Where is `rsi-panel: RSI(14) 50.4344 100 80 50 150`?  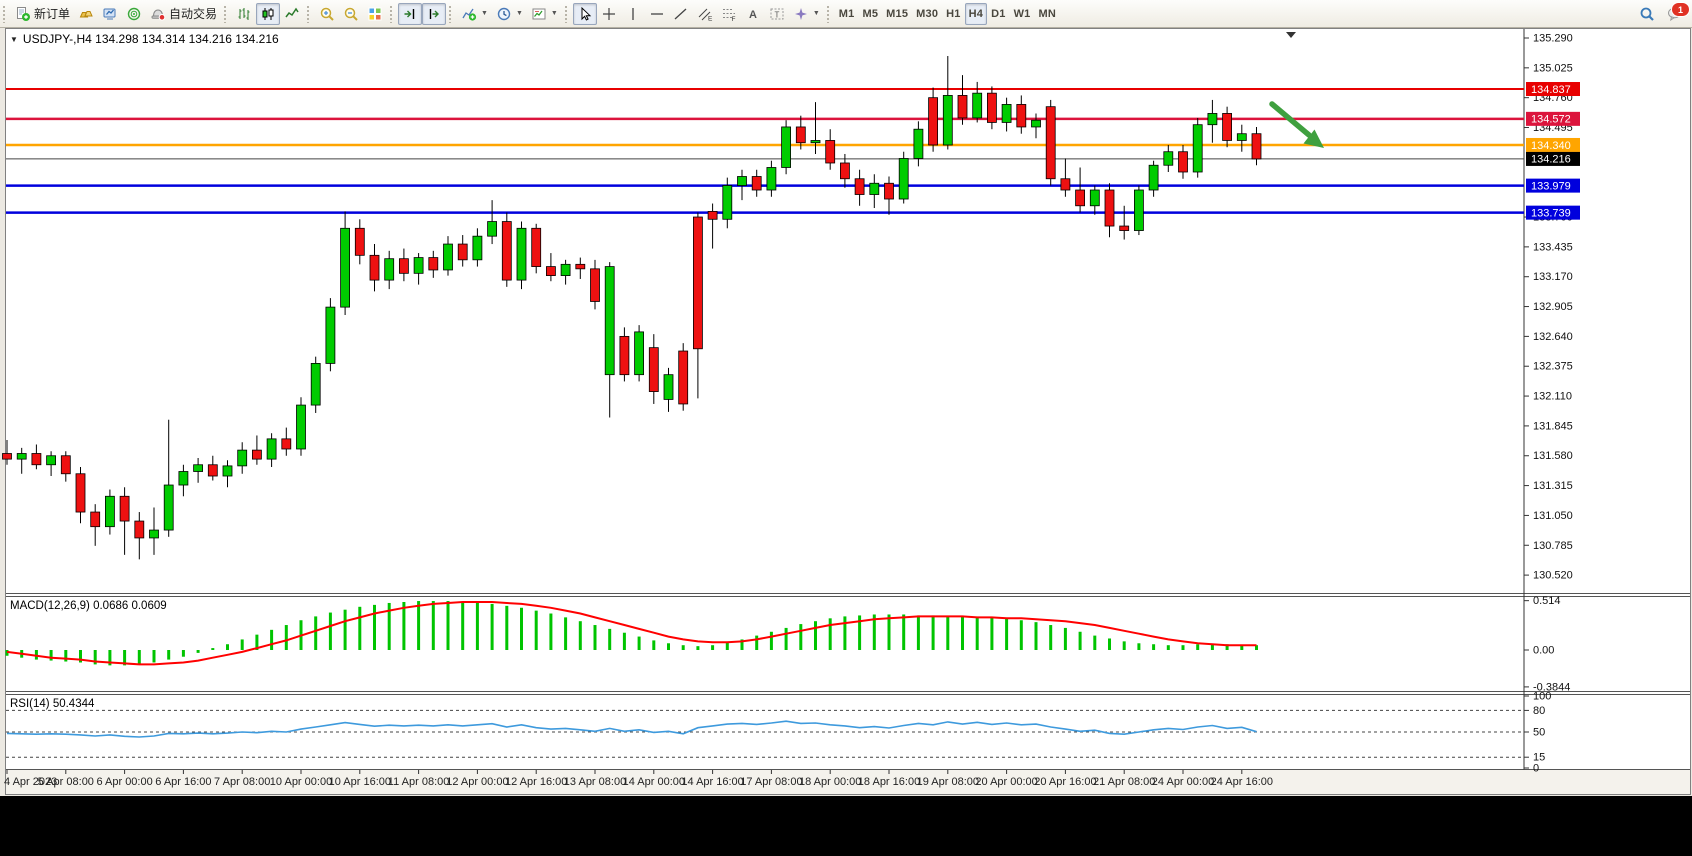 rsi-panel: RSI(14) 50.4344 100 80 50 150 is located at coordinates (778, 733).